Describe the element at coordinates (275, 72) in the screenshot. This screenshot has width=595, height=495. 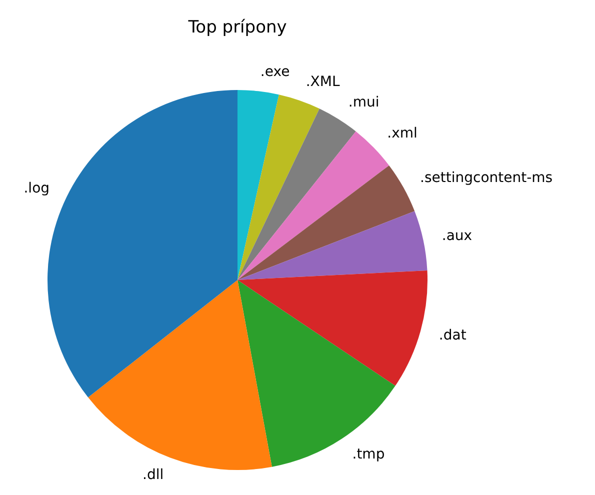
I see `slice-label: .exe` at that location.